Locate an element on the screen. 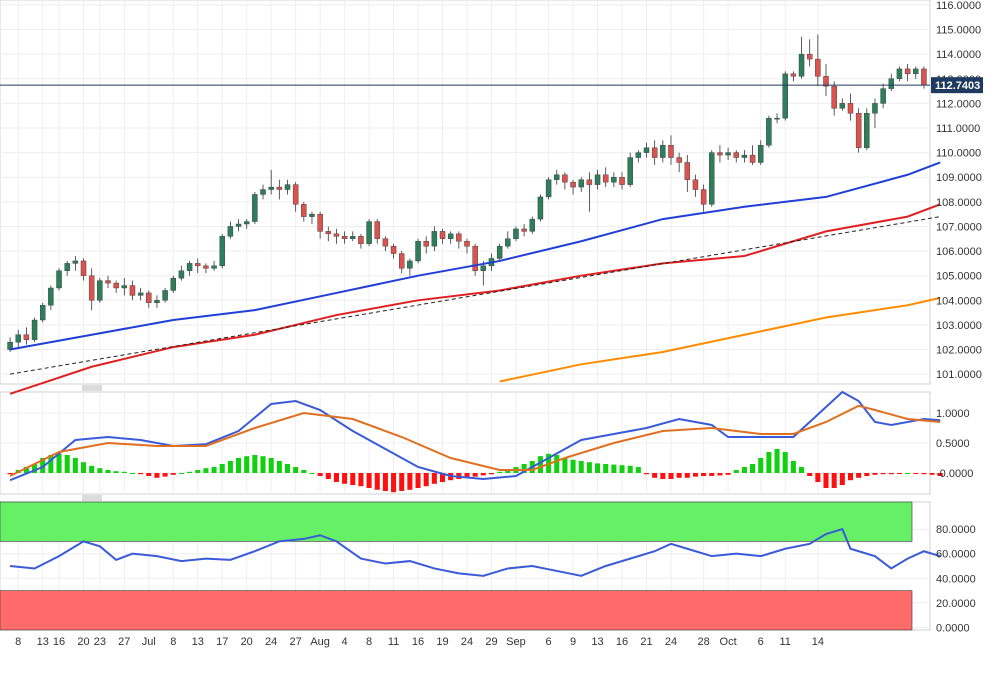 The width and height of the screenshot is (986, 673). x-tick-label: 29 is located at coordinates (491, 642).